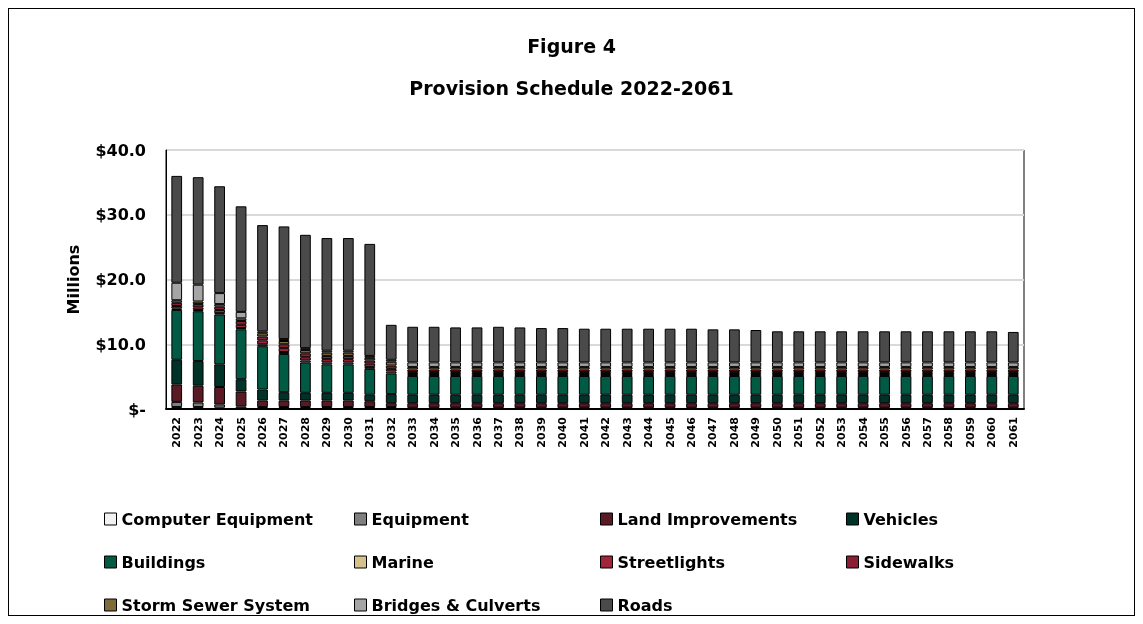 The image size is (1143, 624). I want to click on x-tick-label: 2058, so click(949, 432).